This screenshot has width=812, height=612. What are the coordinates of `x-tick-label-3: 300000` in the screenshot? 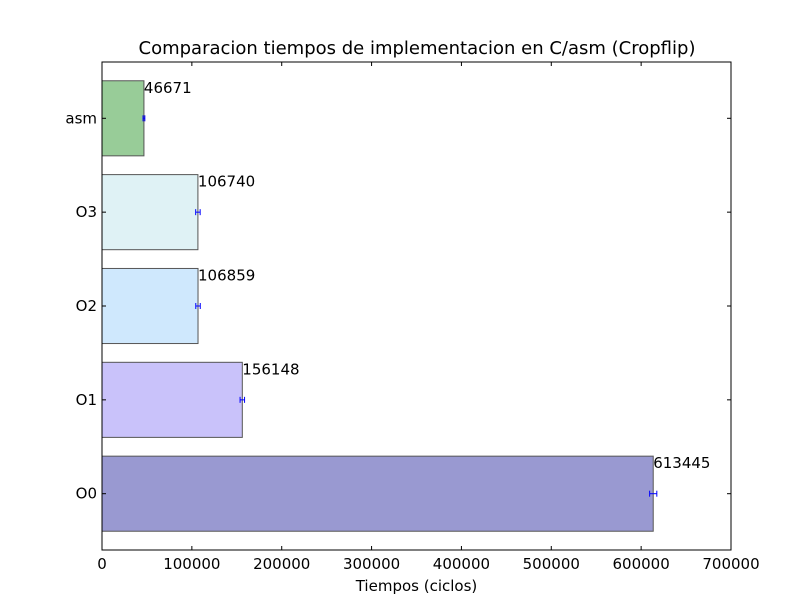 It's located at (371, 564).